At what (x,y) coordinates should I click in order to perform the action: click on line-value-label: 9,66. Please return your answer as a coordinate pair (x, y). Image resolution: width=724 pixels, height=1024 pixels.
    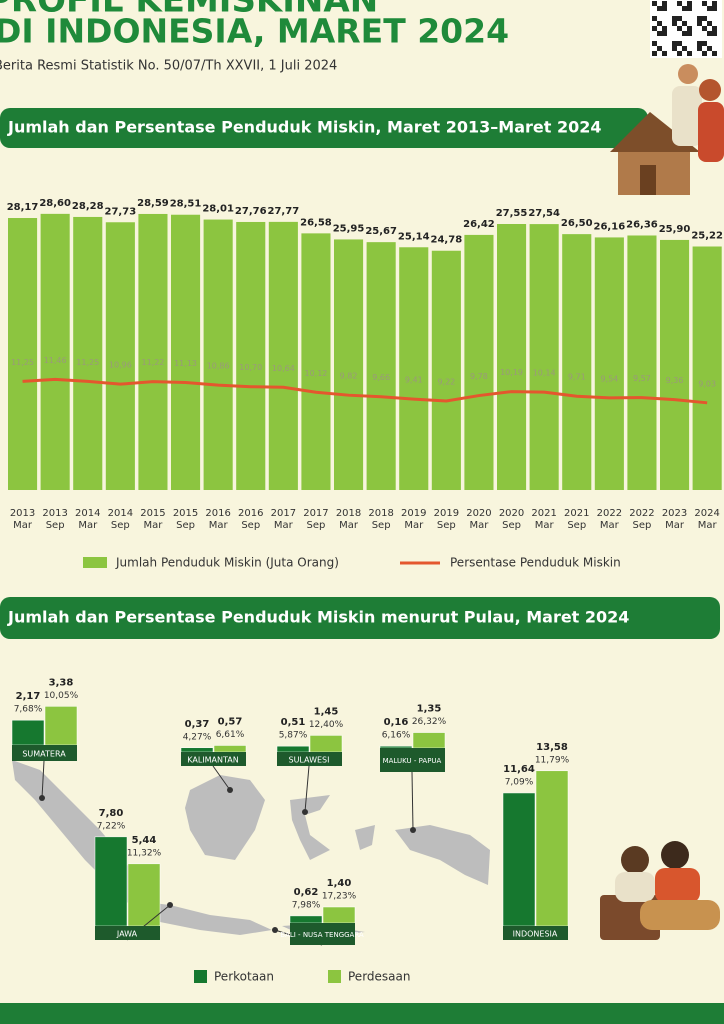
    Looking at the image, I should click on (381, 377).